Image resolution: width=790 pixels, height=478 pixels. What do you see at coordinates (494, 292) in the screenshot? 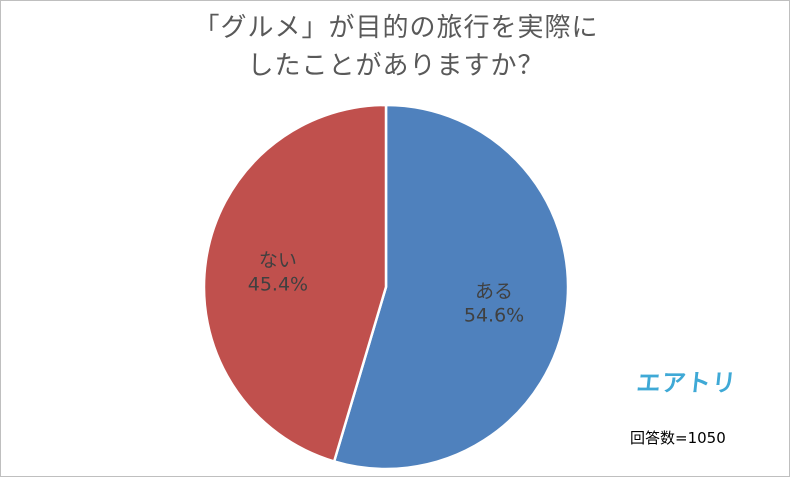
I see `slice-label-name-0: ある` at bounding box center [494, 292].